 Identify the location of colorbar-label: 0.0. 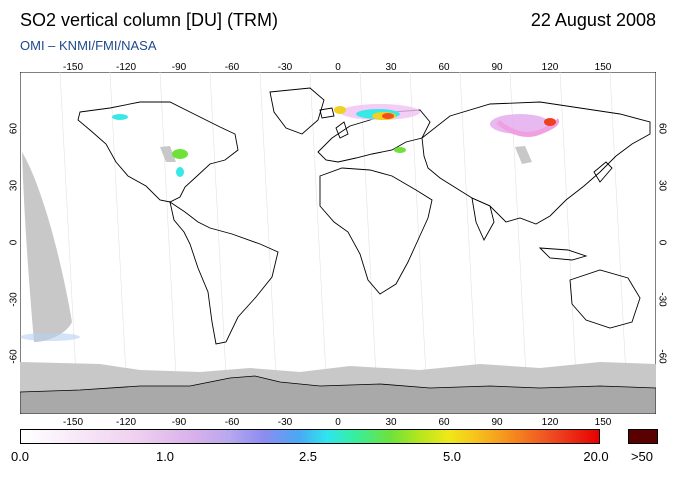
(20, 456).